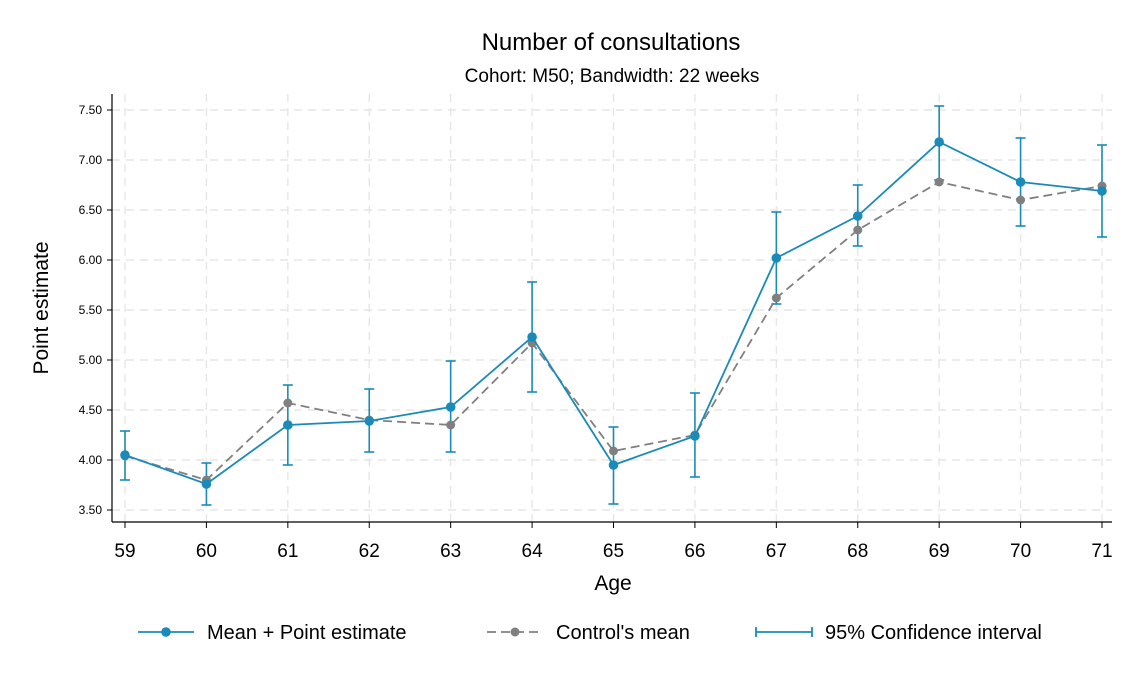 Image resolution: width=1142 pixels, height=685 pixels. Describe the element at coordinates (612, 583) in the screenshot. I see `x-axis-label: Age` at that location.